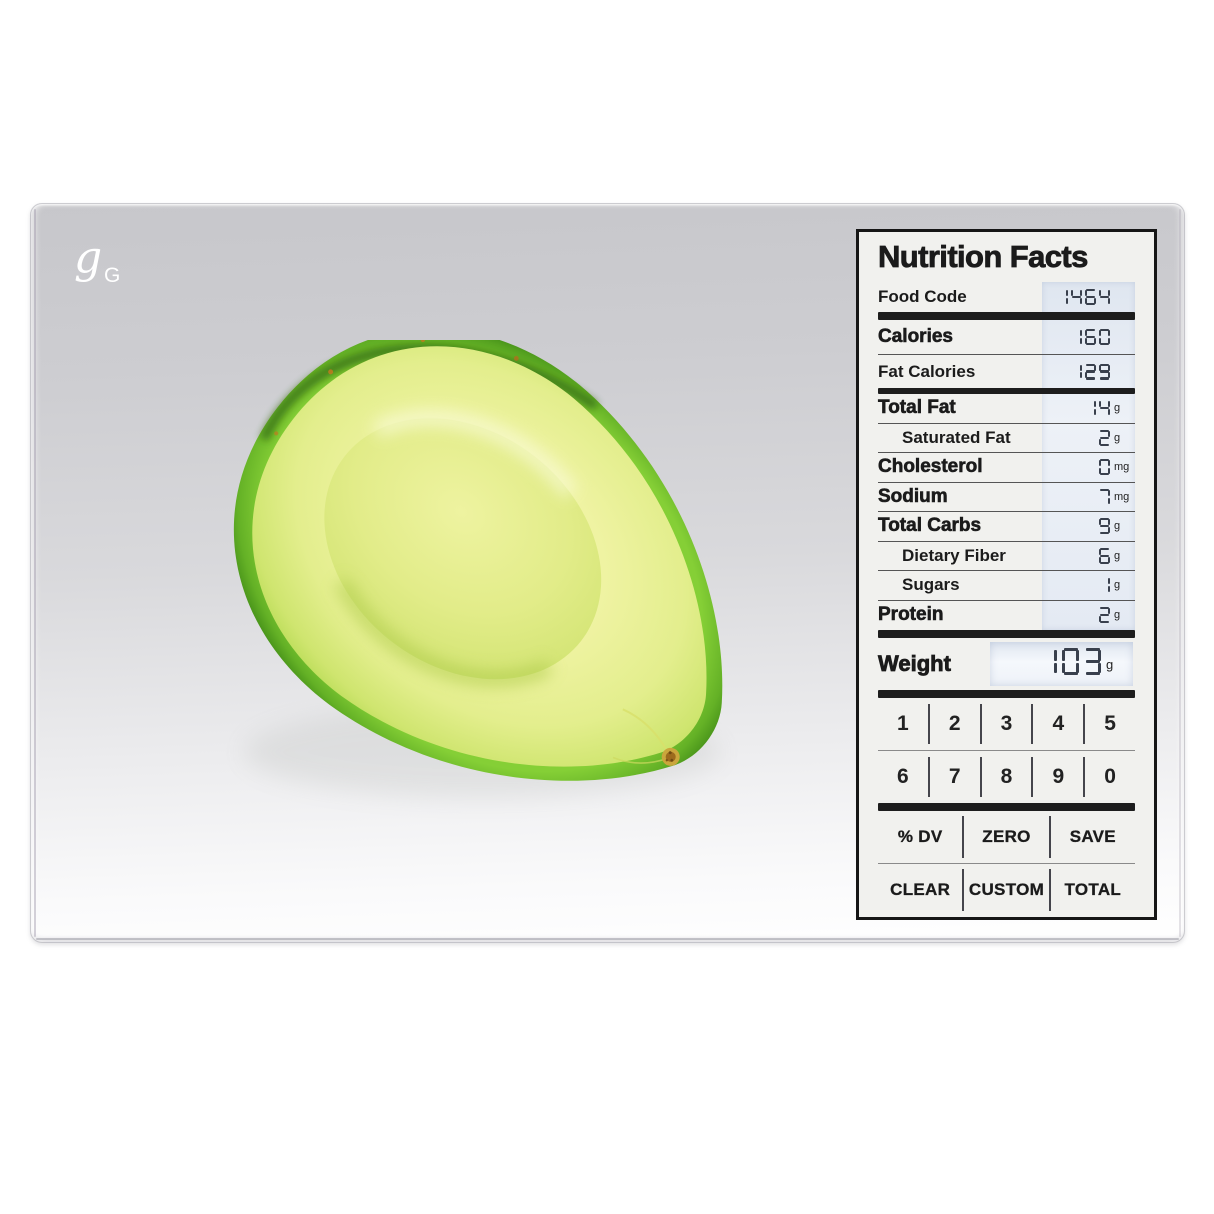 The width and height of the screenshot is (1214, 1214). Describe the element at coordinates (607, 939) in the screenshot. I see `glass-edge-bottom` at that location.